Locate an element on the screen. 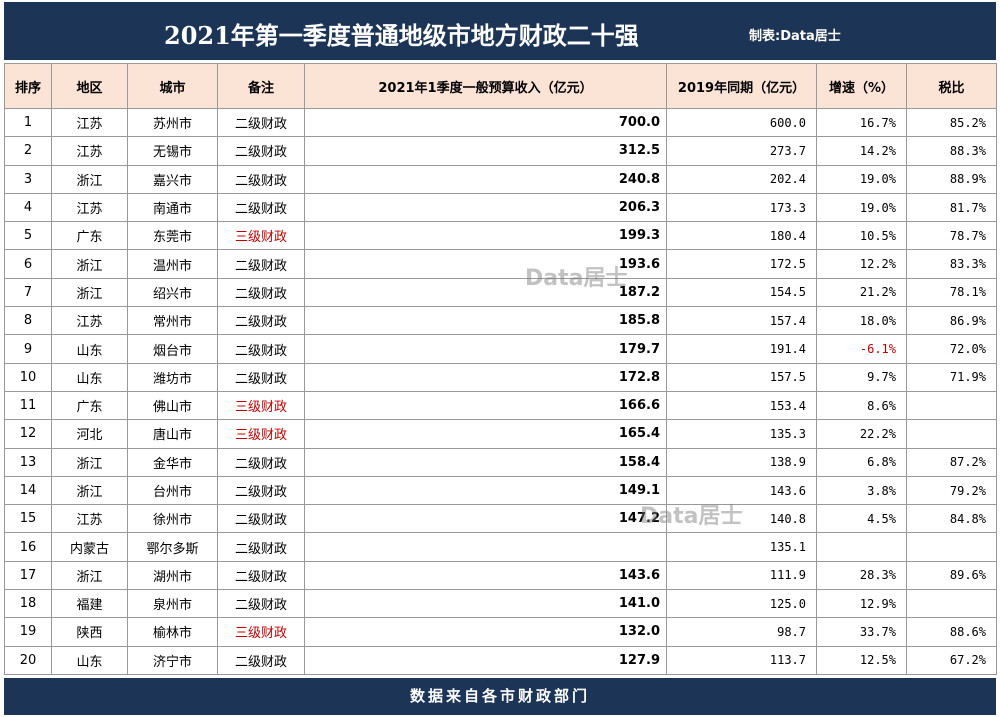 This screenshot has width=1000, height=717. table-cell: 172.5 is located at coordinates (741, 264).